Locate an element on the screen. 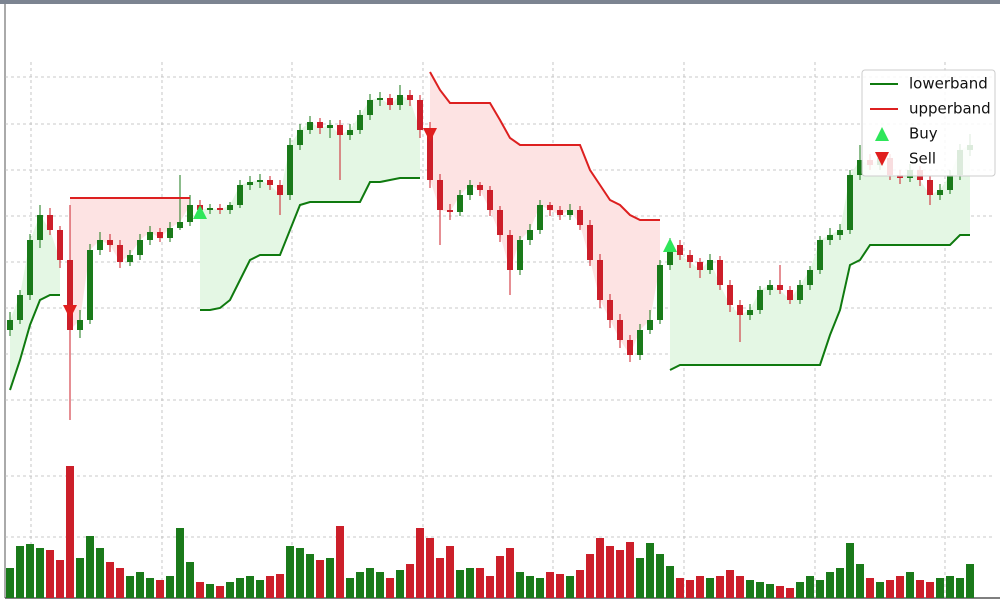 The height and width of the screenshot is (600, 1000). signal-marker is located at coordinates (670, 245).